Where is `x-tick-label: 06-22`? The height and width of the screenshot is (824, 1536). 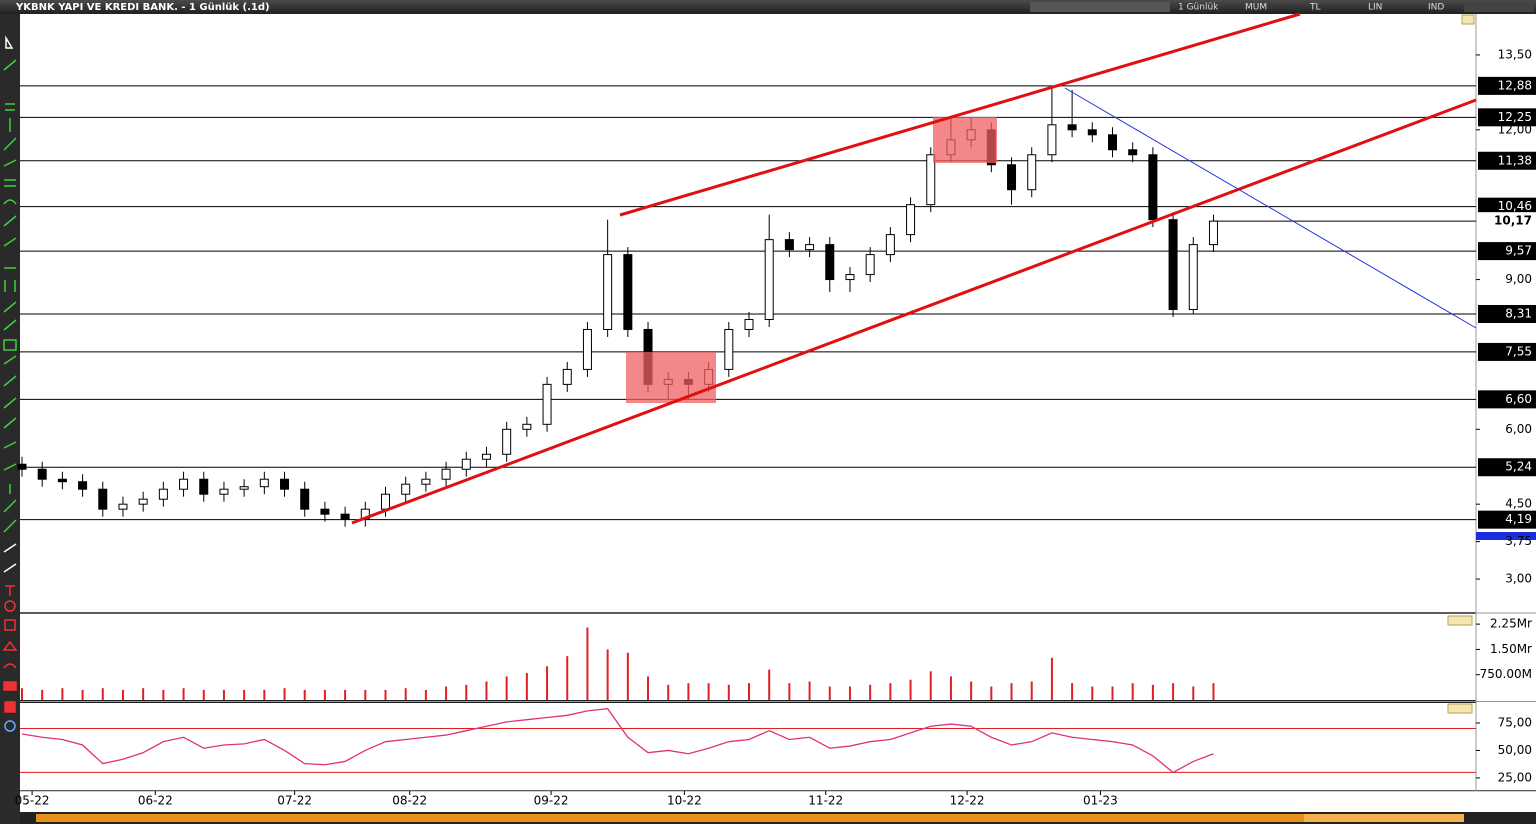 x-tick-label: 06-22 is located at coordinates (155, 801).